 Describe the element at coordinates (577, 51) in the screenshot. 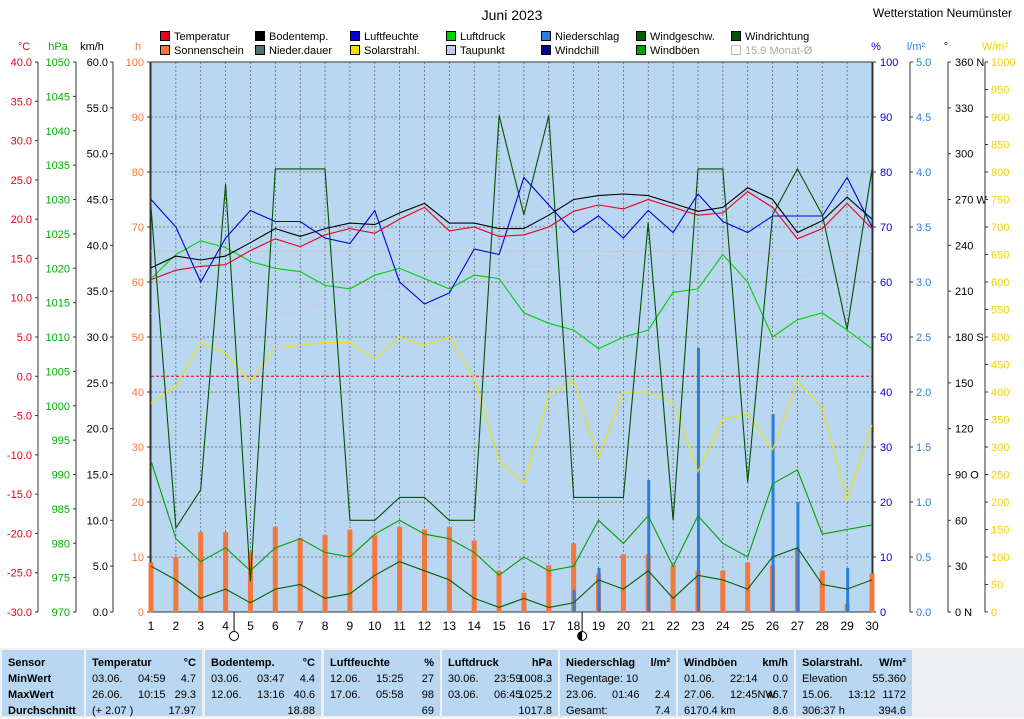

I see `legend-label: Windchill` at that location.